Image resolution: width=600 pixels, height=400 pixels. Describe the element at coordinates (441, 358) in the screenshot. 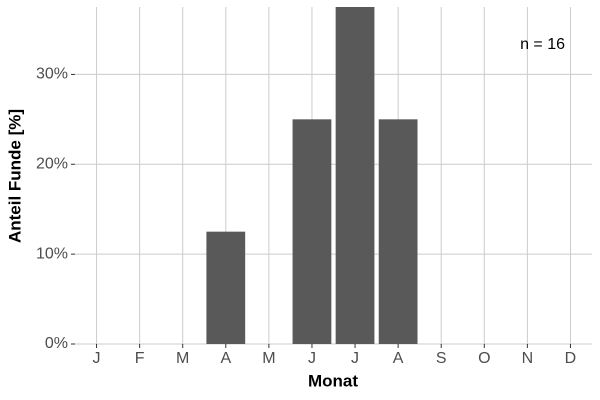

I see `x-tick-label: S` at that location.